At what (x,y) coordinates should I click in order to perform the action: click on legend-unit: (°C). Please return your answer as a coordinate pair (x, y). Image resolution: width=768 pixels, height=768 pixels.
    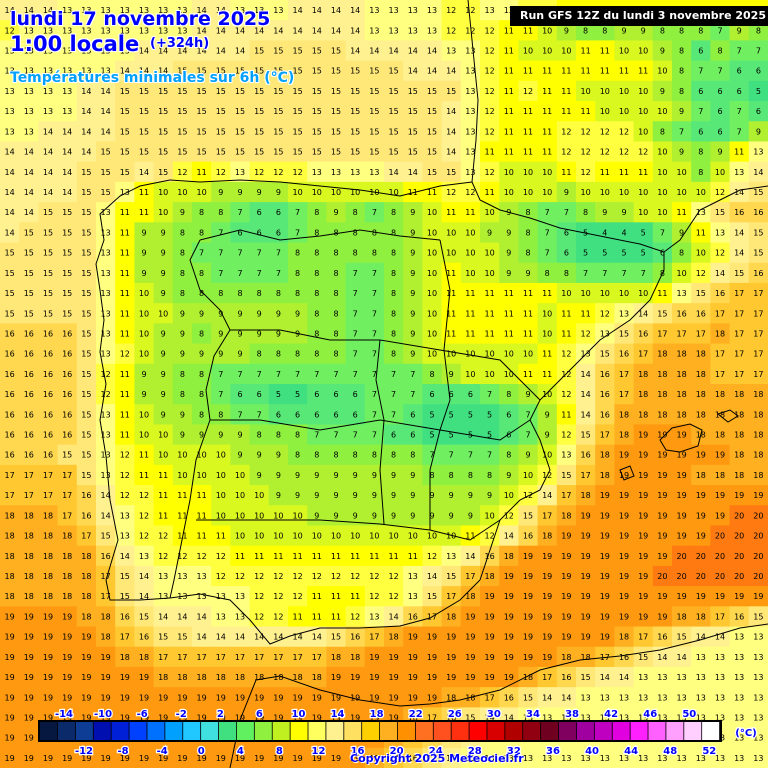
    Looking at the image, I should click on (745, 733).